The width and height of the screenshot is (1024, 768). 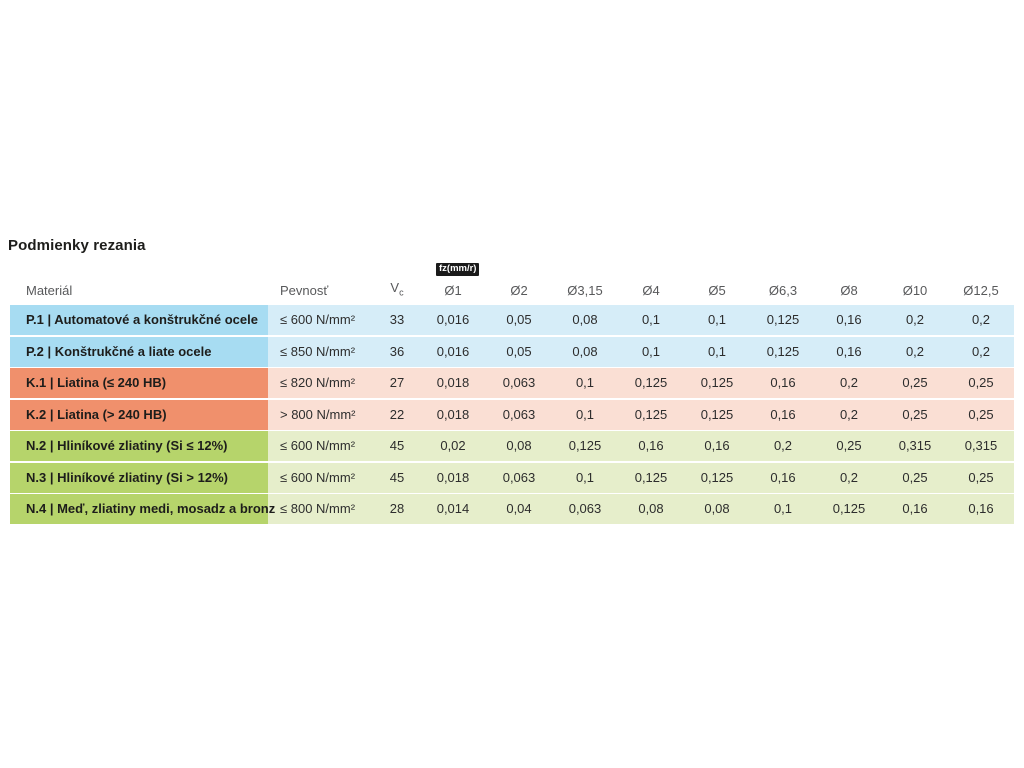 What do you see at coordinates (397, 414) in the screenshot?
I see `vc-cell: 22` at bounding box center [397, 414].